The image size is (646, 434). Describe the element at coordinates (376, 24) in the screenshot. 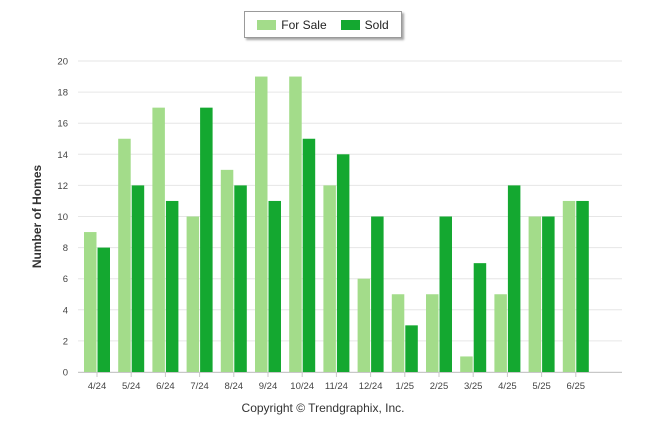

I see `legend-label-sold: Sold` at that location.